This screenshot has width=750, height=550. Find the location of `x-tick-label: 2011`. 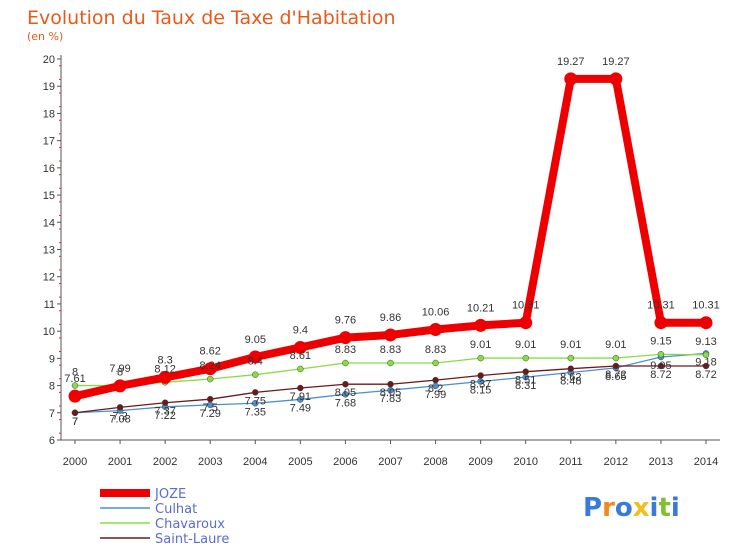

x-tick-label: 2011 is located at coordinates (571, 462).